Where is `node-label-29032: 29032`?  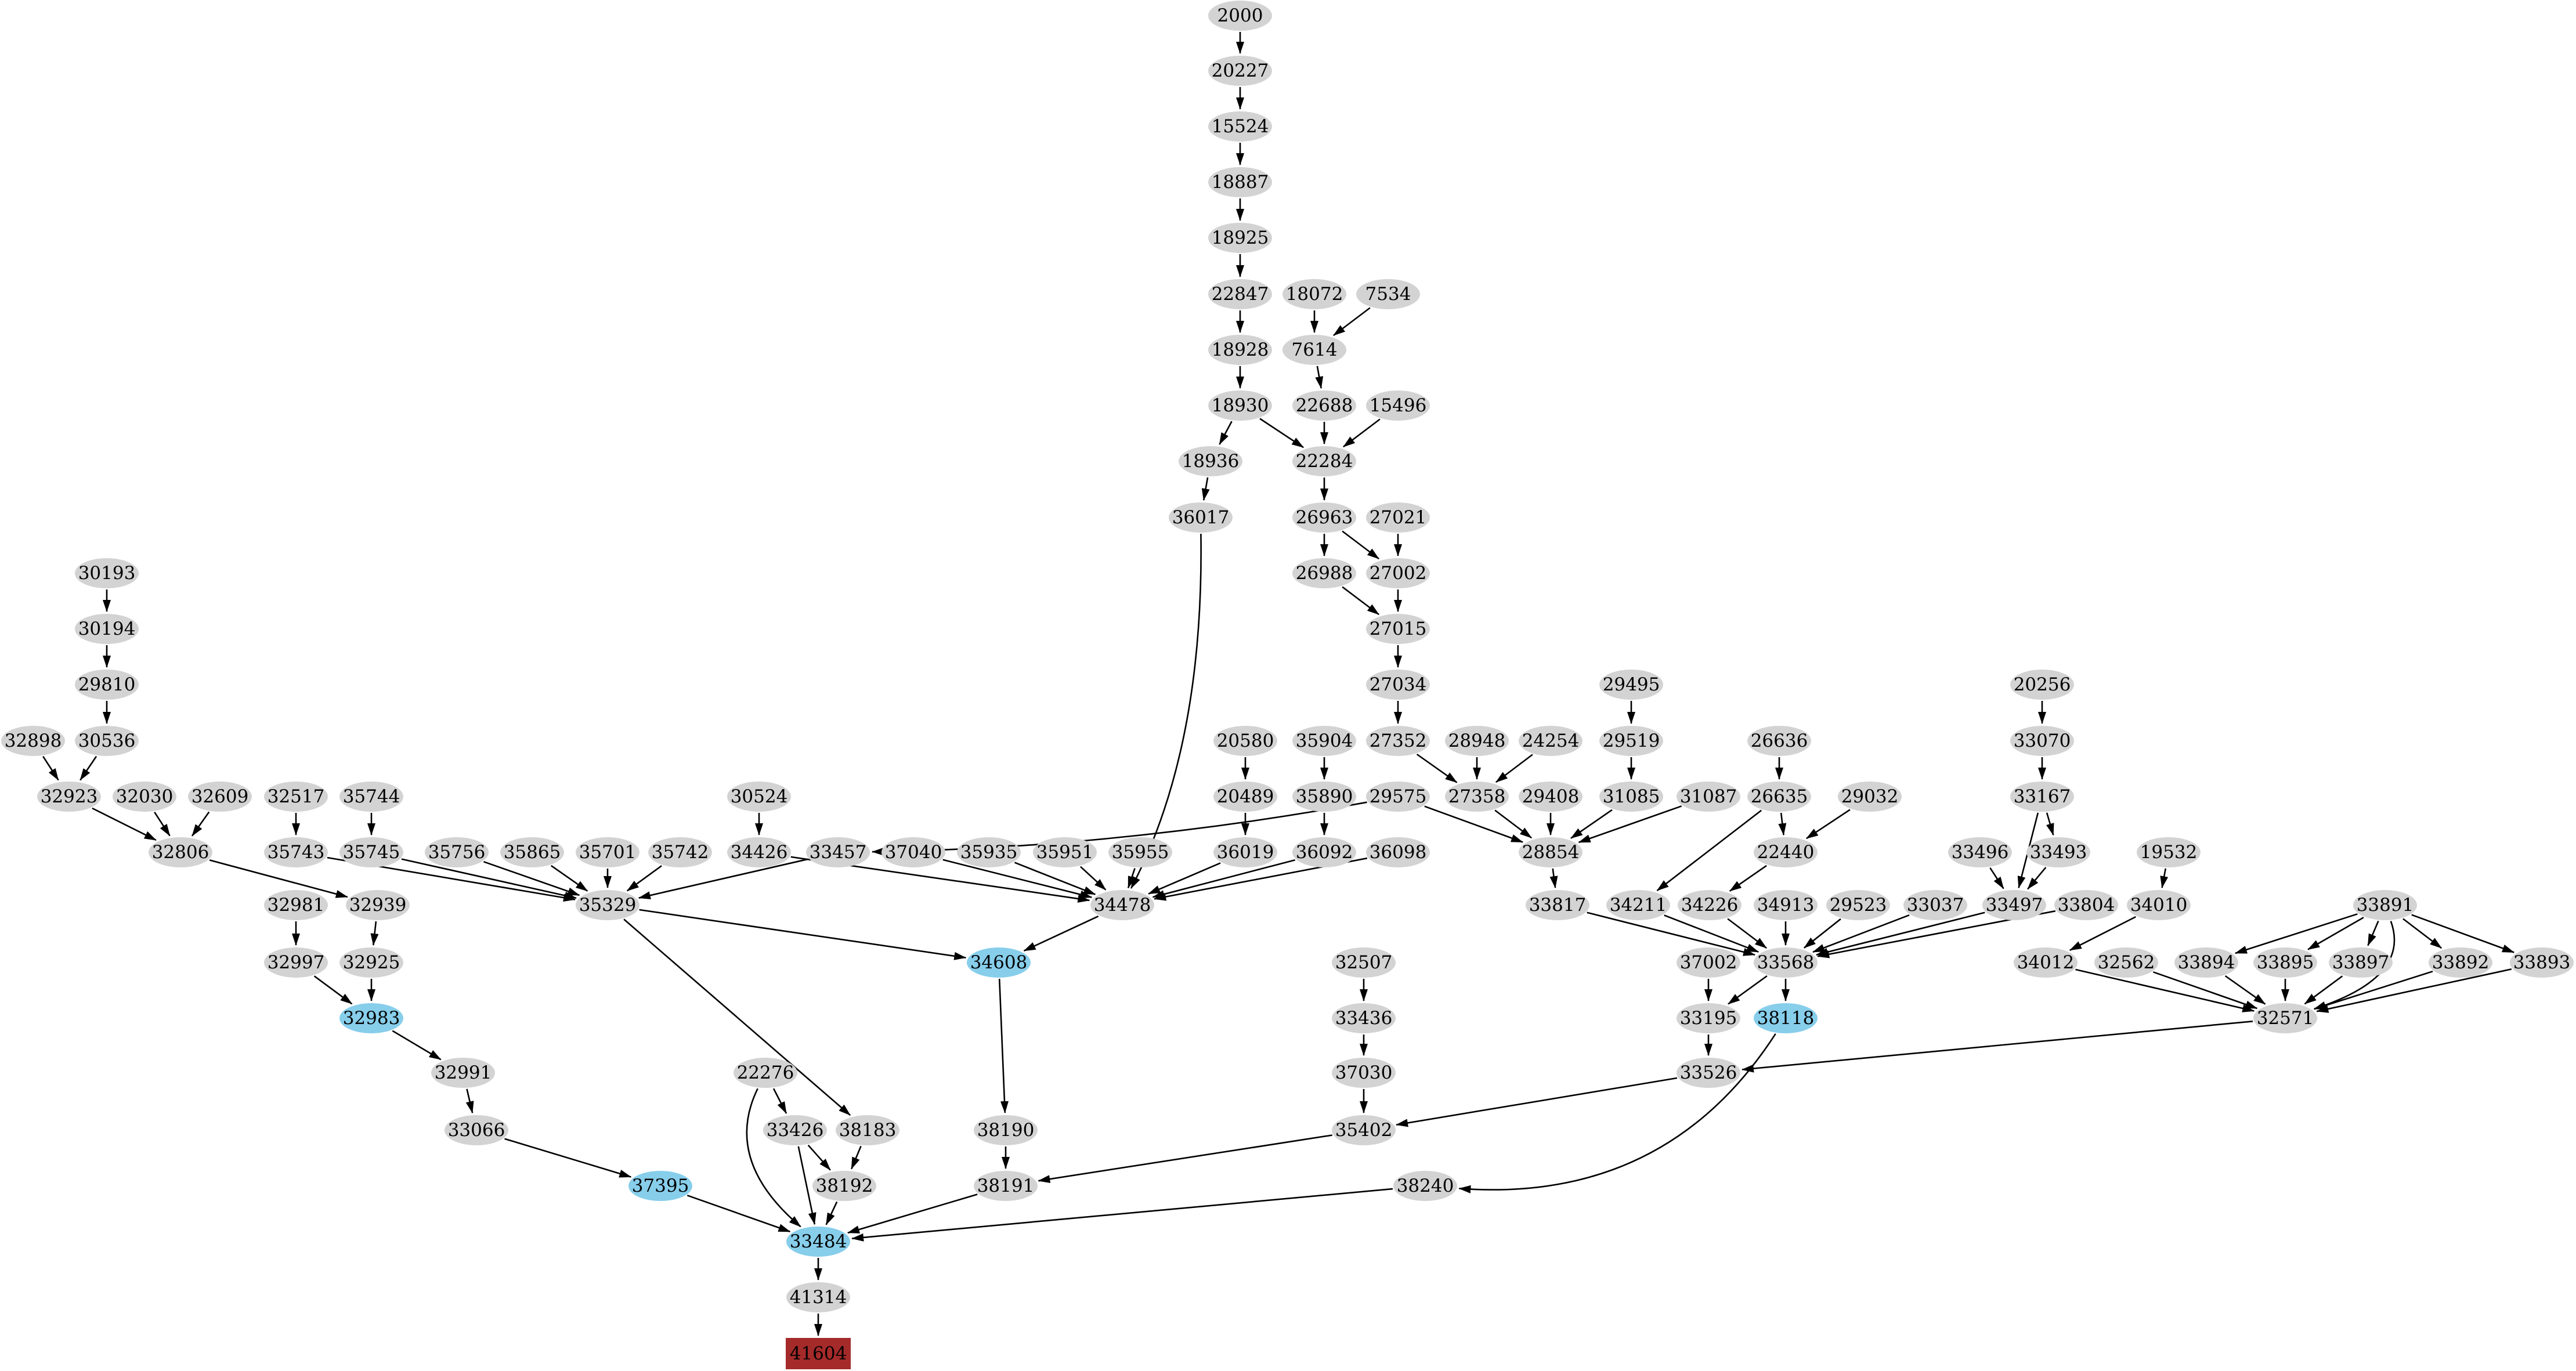 node-label-29032: 29032 is located at coordinates (1870, 796).